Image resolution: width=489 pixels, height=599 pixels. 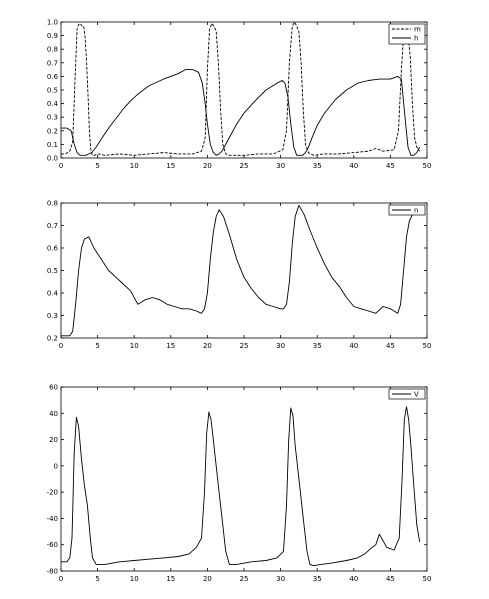 What do you see at coordinates (56, 466) in the screenshot?
I see `y-tick-label: 0` at bounding box center [56, 466].